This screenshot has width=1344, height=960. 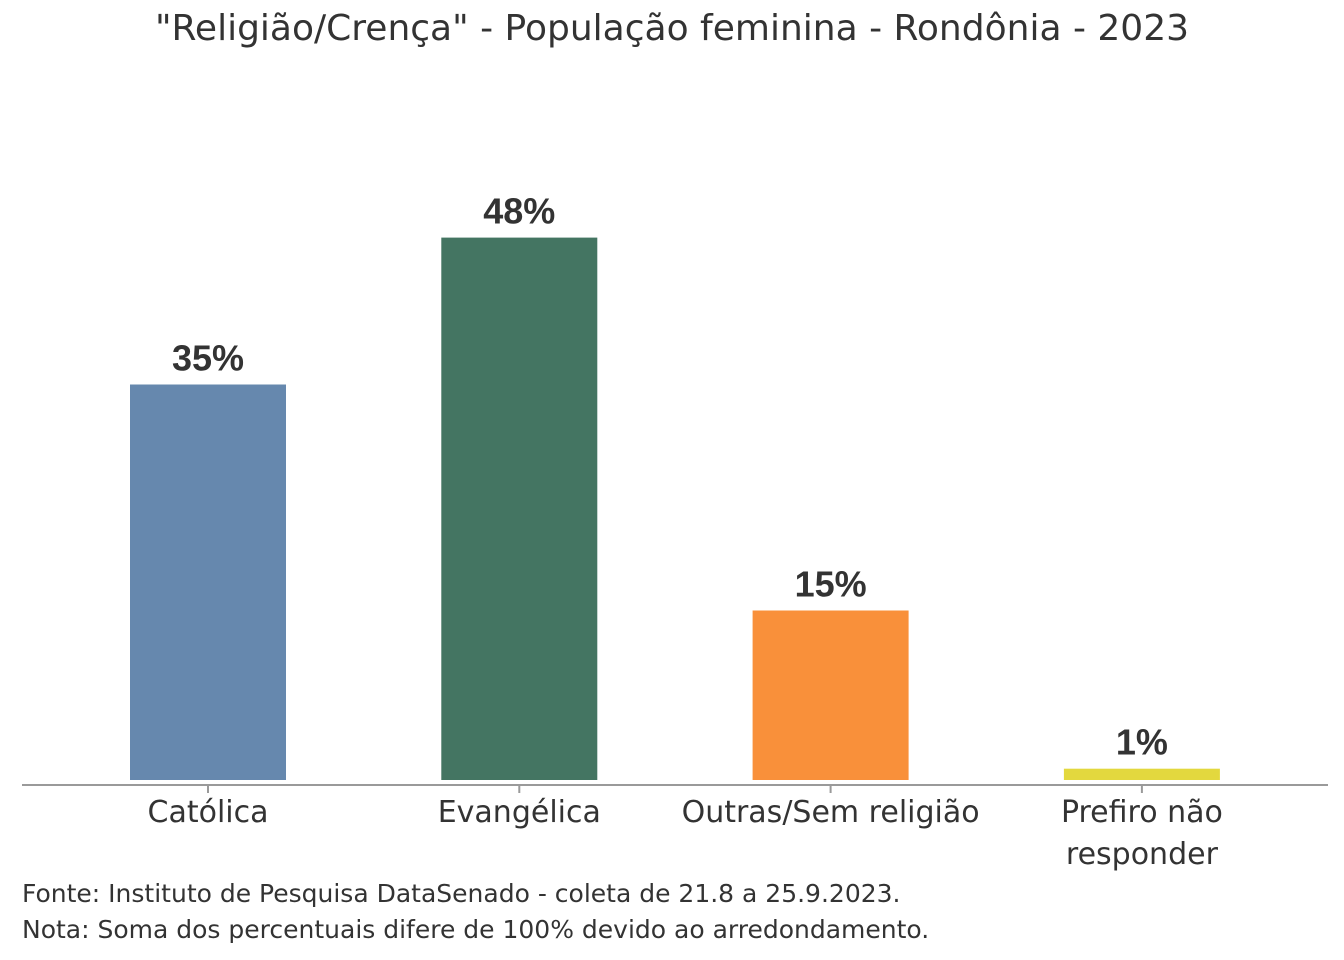 I want to click on value-label-2: 15%, so click(x=831, y=584).